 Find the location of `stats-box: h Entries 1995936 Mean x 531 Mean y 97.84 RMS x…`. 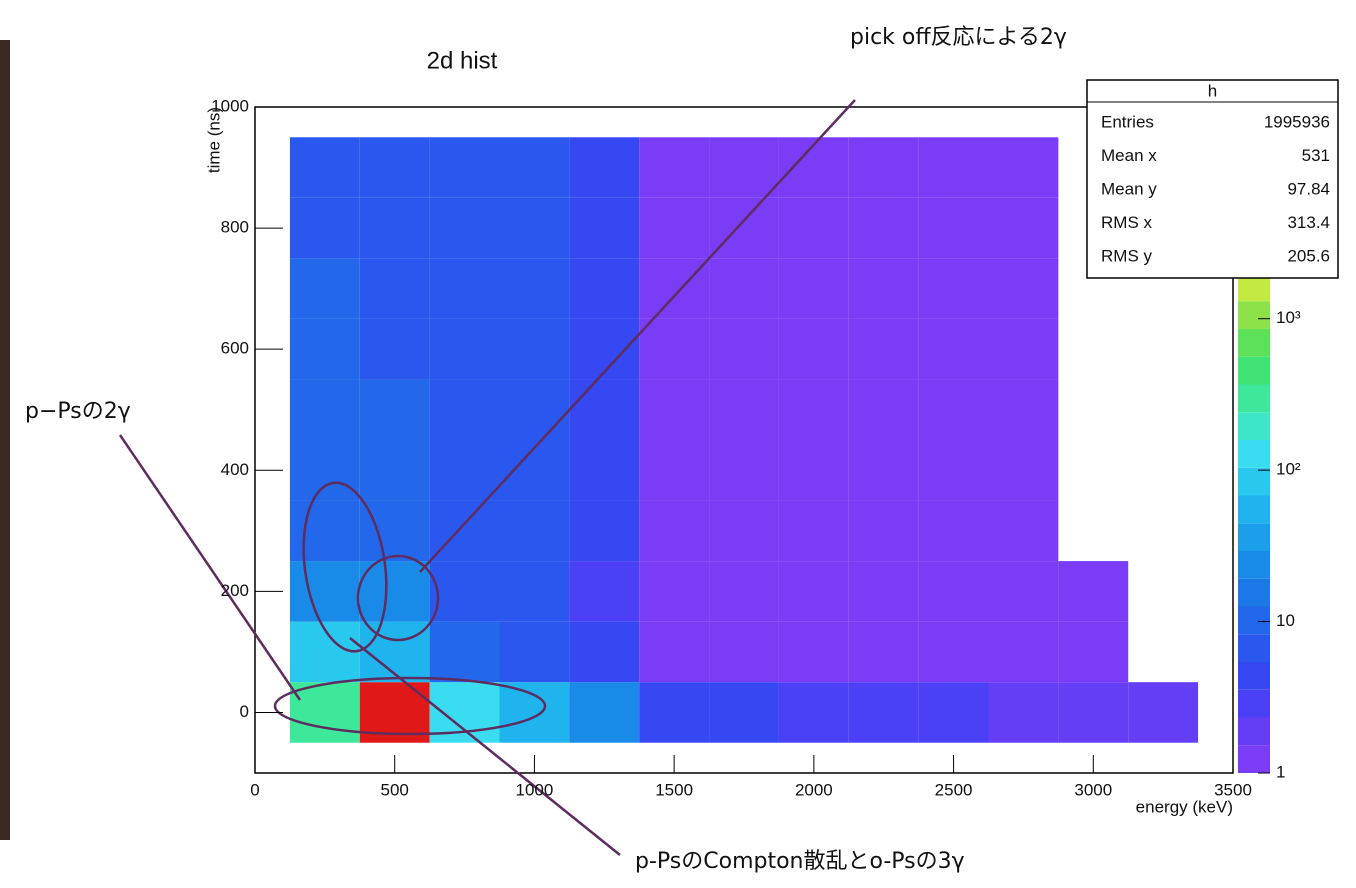

stats-box: h Entries 1995936 Mean x 531 Mean y 97.84 RMS x… is located at coordinates (1212, 179).